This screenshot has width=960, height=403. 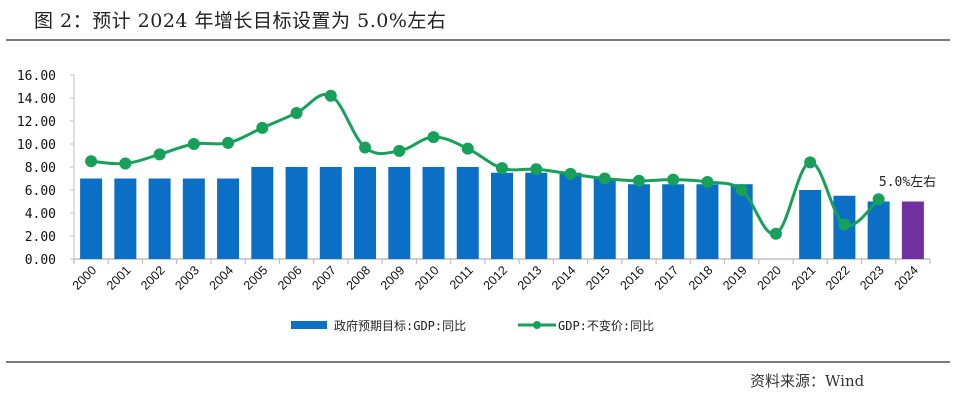 What do you see at coordinates (40, 168) in the screenshot?
I see `y-tick-label: 8.00` at bounding box center [40, 168].